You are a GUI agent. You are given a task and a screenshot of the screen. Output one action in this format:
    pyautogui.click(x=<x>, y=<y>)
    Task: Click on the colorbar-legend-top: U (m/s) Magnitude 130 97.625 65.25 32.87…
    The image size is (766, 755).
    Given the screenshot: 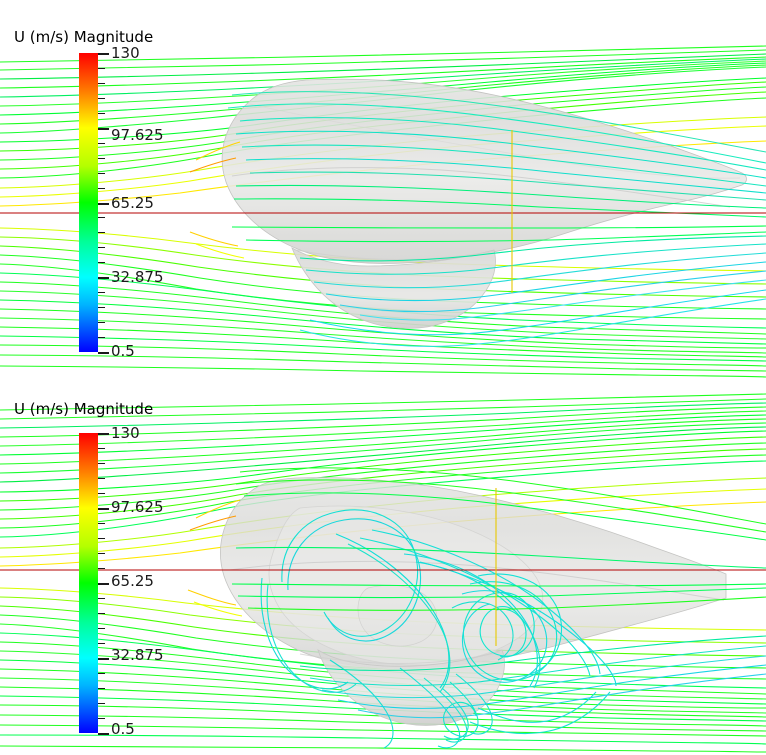 What is the action you would take?
    pyautogui.click(x=100, y=189)
    